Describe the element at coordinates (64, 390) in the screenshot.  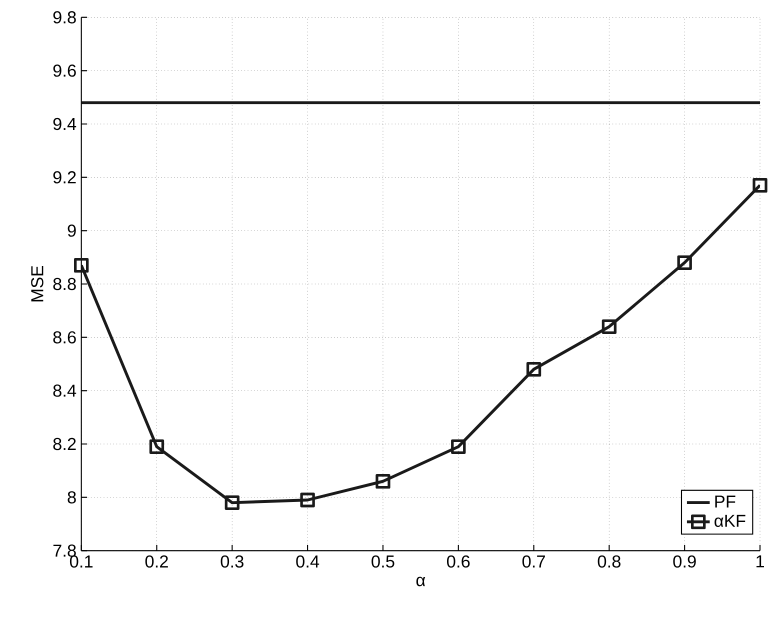
I see `y-tick-label: 8.4` at that location.